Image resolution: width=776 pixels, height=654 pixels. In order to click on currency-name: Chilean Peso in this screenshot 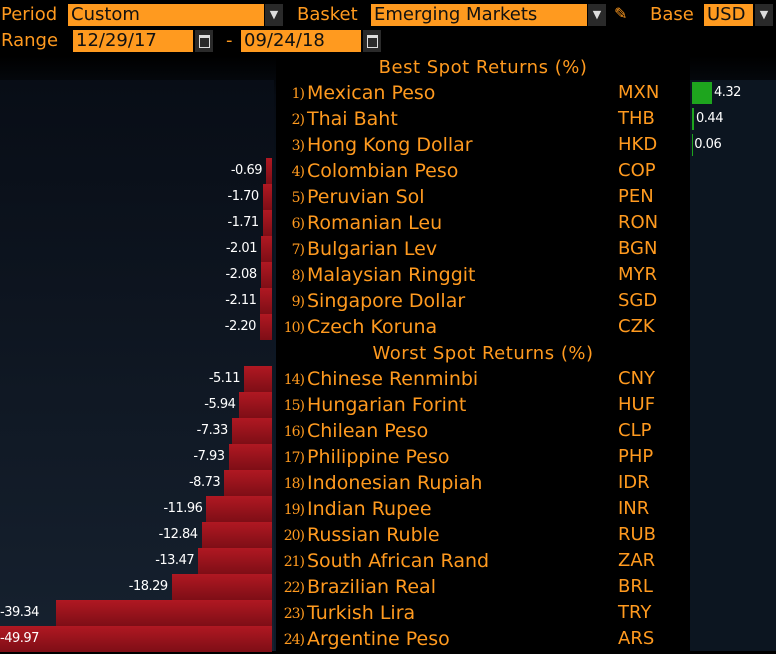, I will do `click(367, 431)`.